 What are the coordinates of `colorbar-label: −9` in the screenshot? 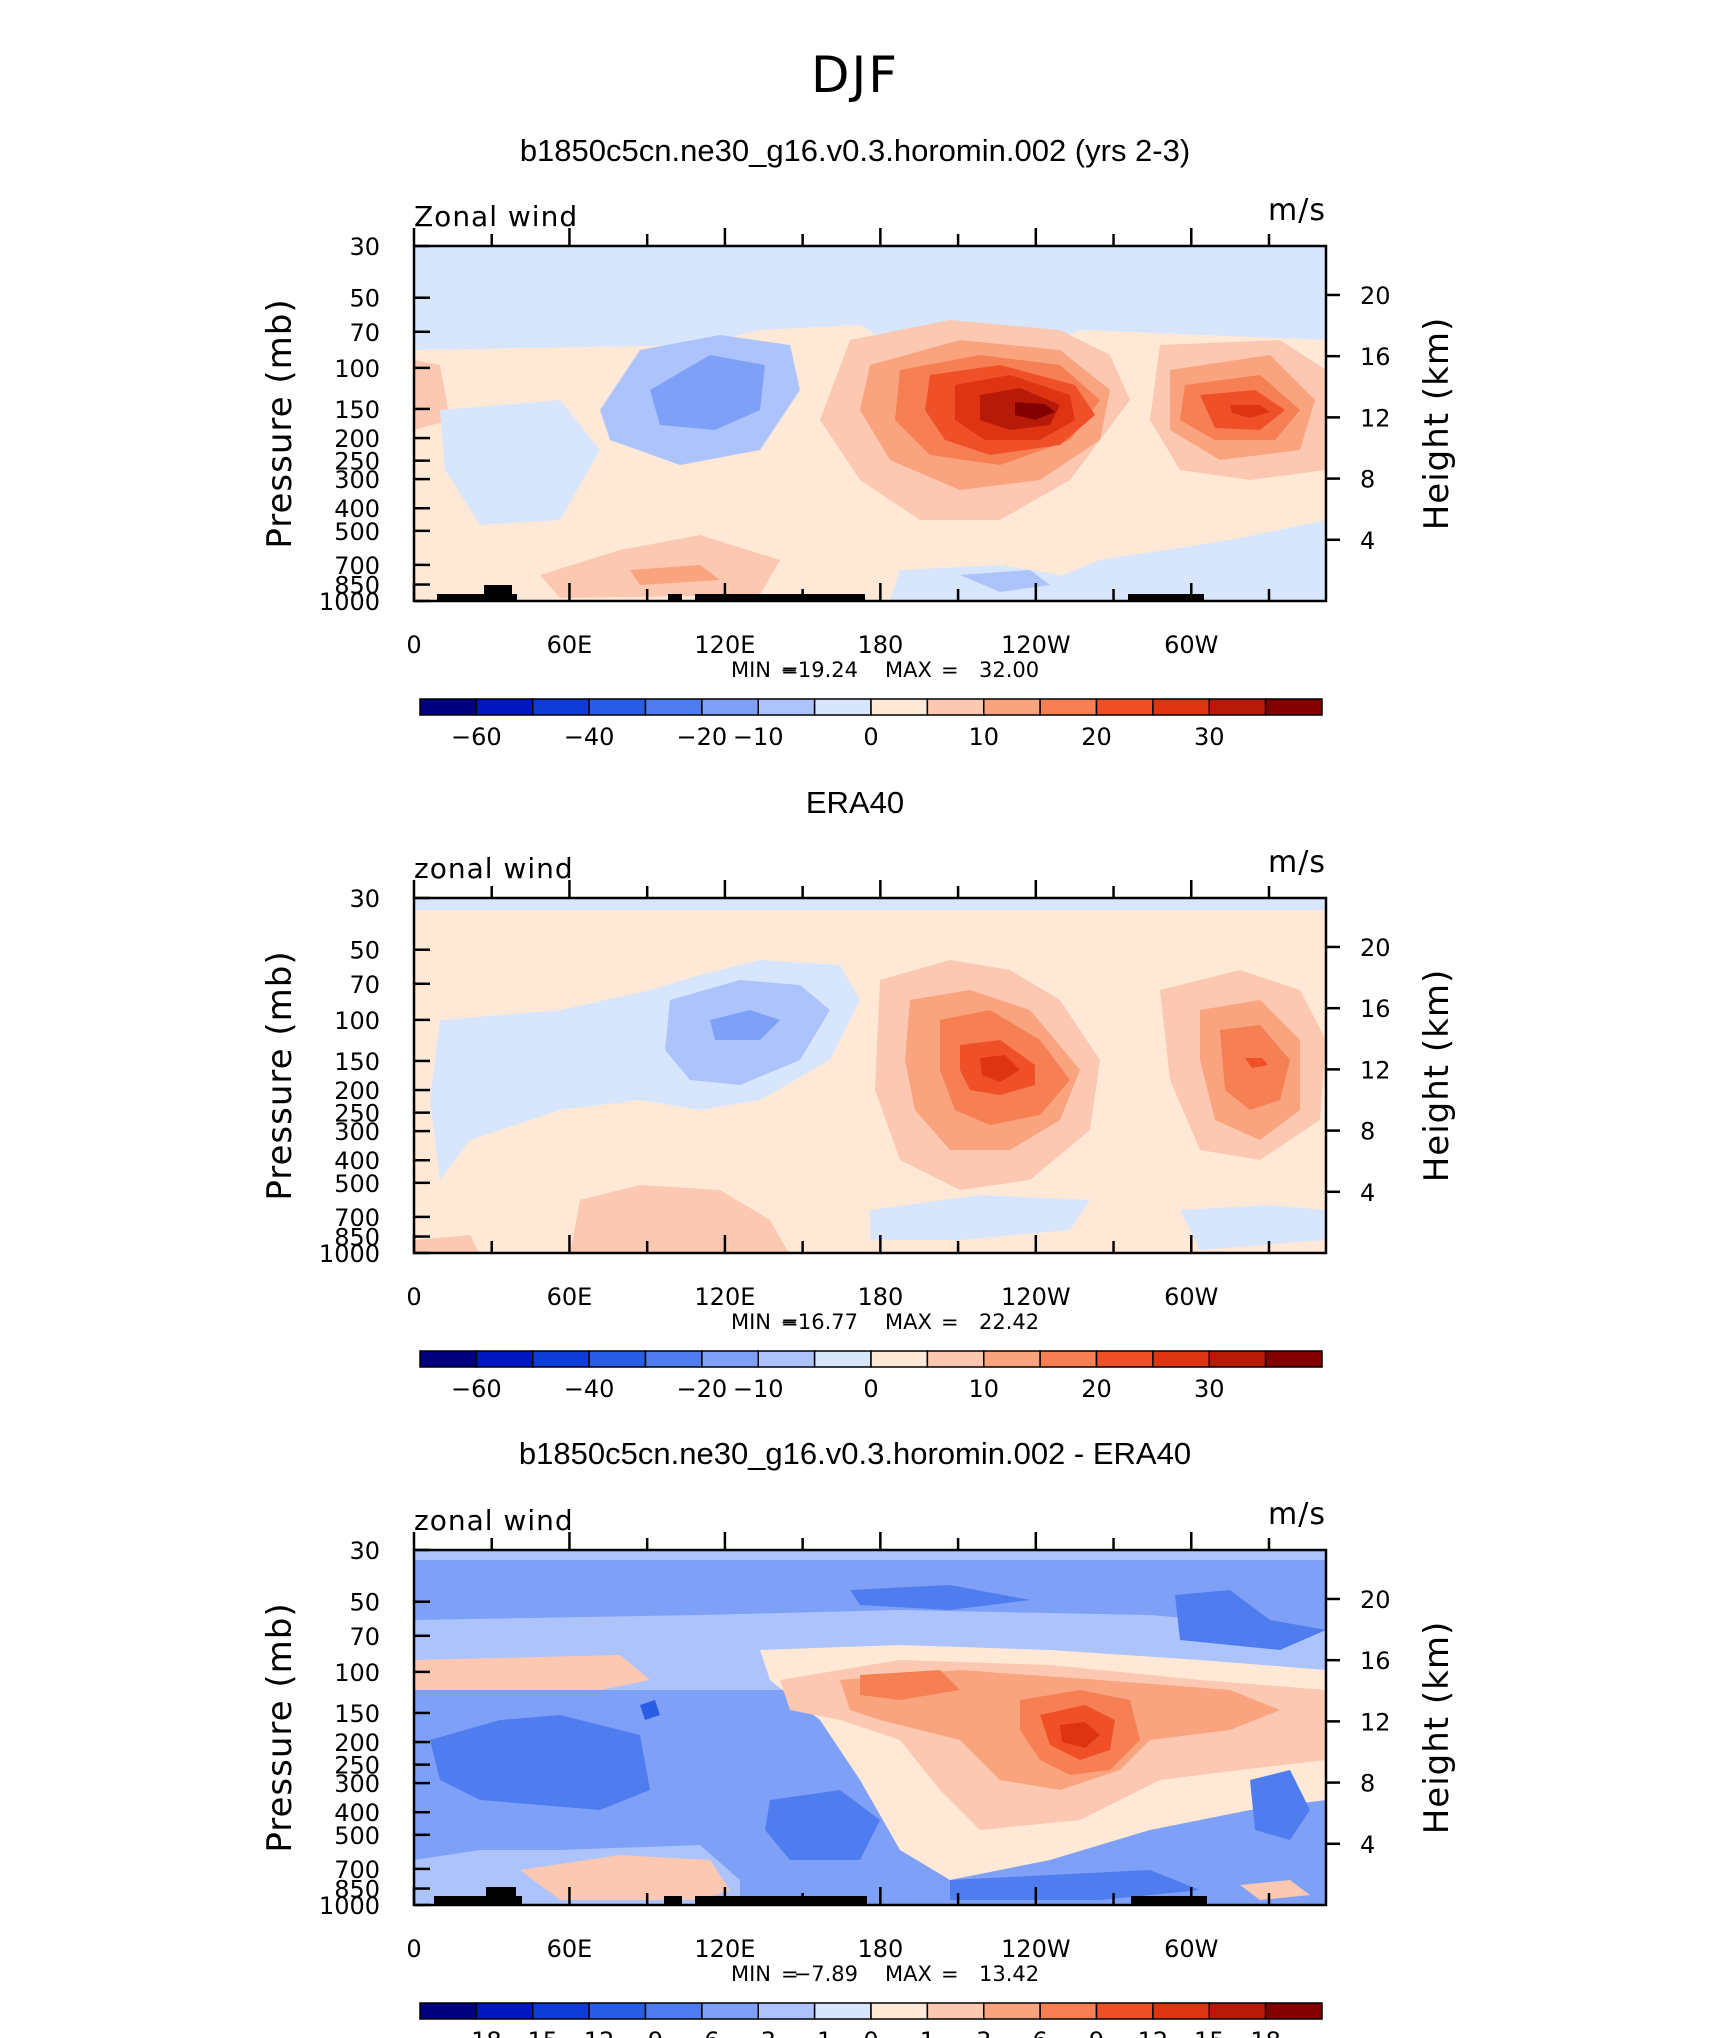 It's located at (645, 2032).